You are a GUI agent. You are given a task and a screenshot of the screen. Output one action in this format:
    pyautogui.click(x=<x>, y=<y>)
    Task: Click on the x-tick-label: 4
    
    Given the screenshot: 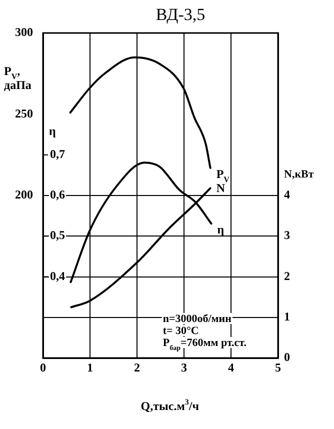 What is the action you would take?
    pyautogui.click(x=231, y=367)
    